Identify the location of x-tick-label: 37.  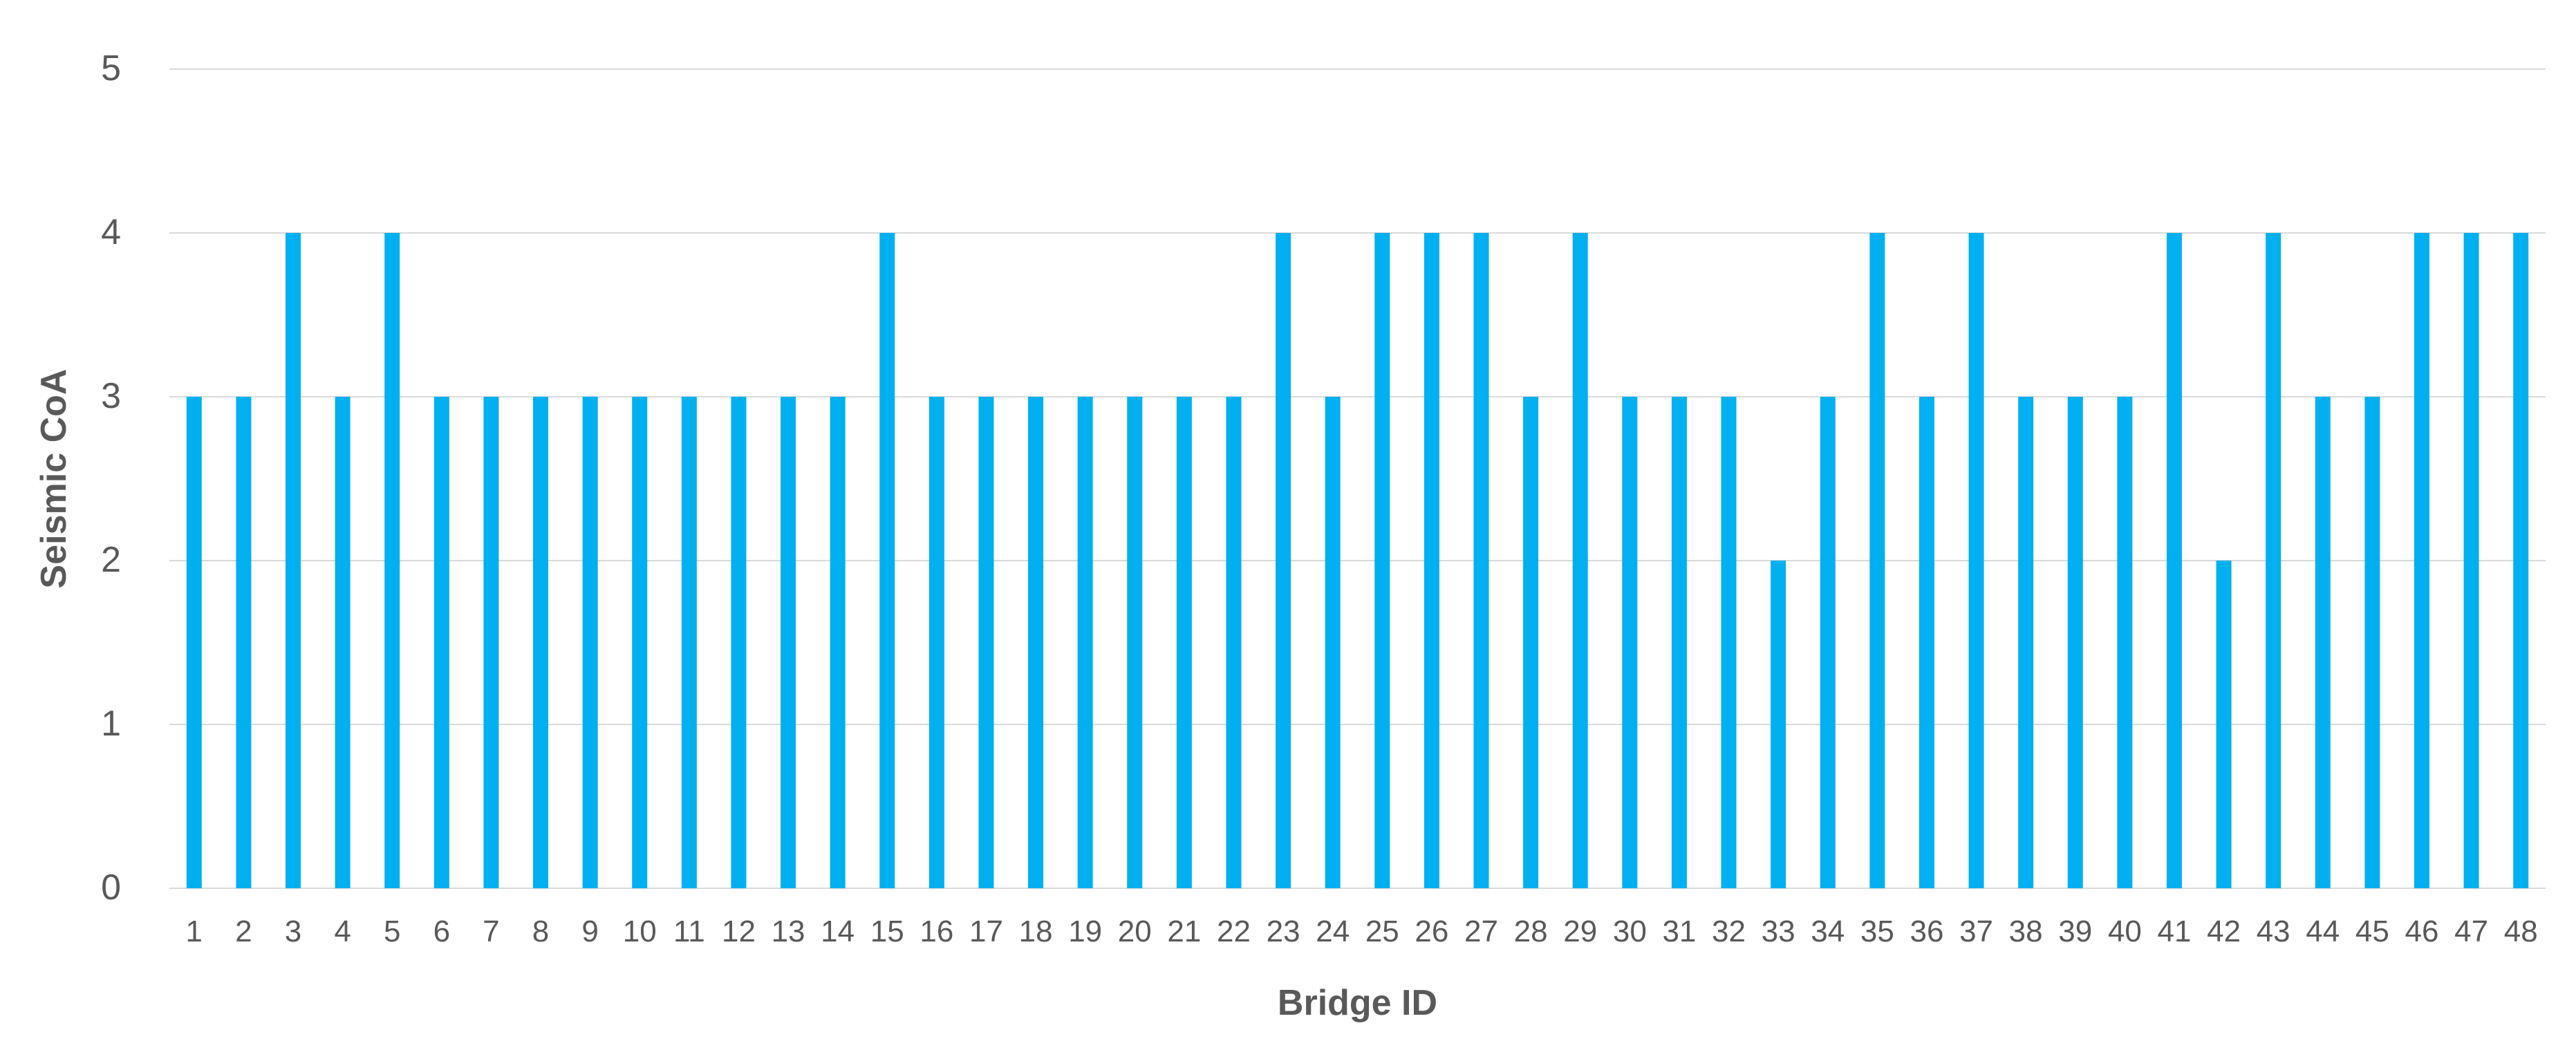
(1976, 932).